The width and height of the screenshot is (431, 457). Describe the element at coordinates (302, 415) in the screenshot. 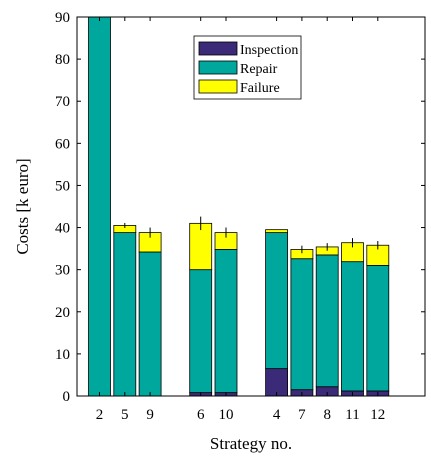

I see `x-tick-label-7: 7` at that location.